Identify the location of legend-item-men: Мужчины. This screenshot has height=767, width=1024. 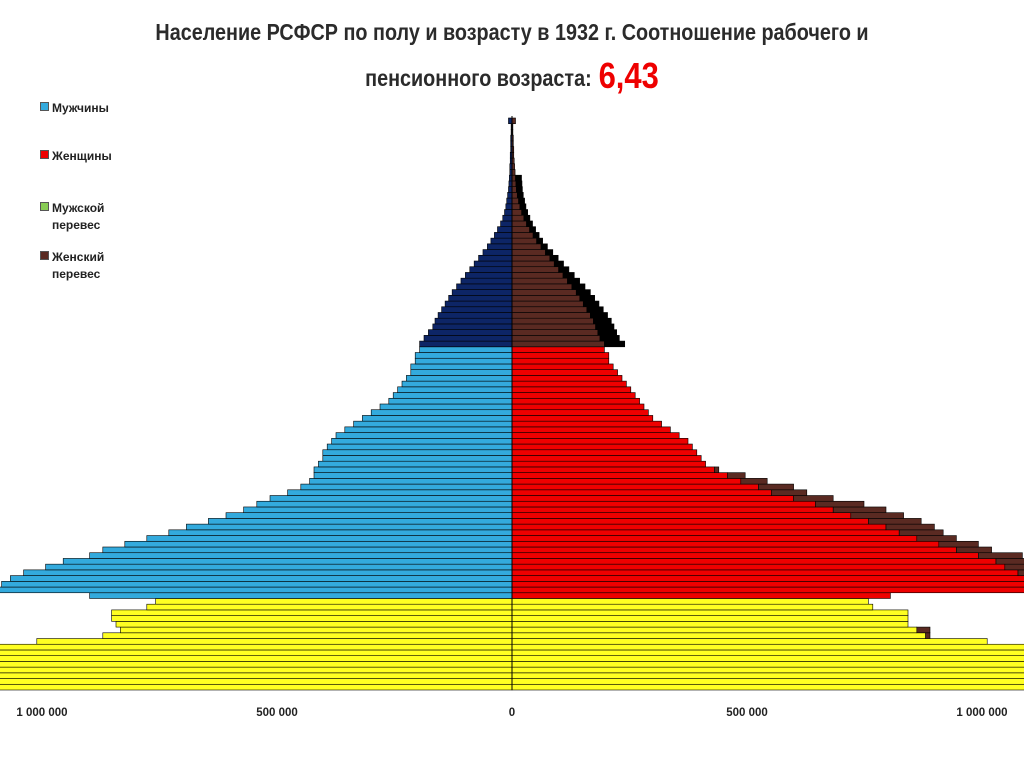
(74, 108).